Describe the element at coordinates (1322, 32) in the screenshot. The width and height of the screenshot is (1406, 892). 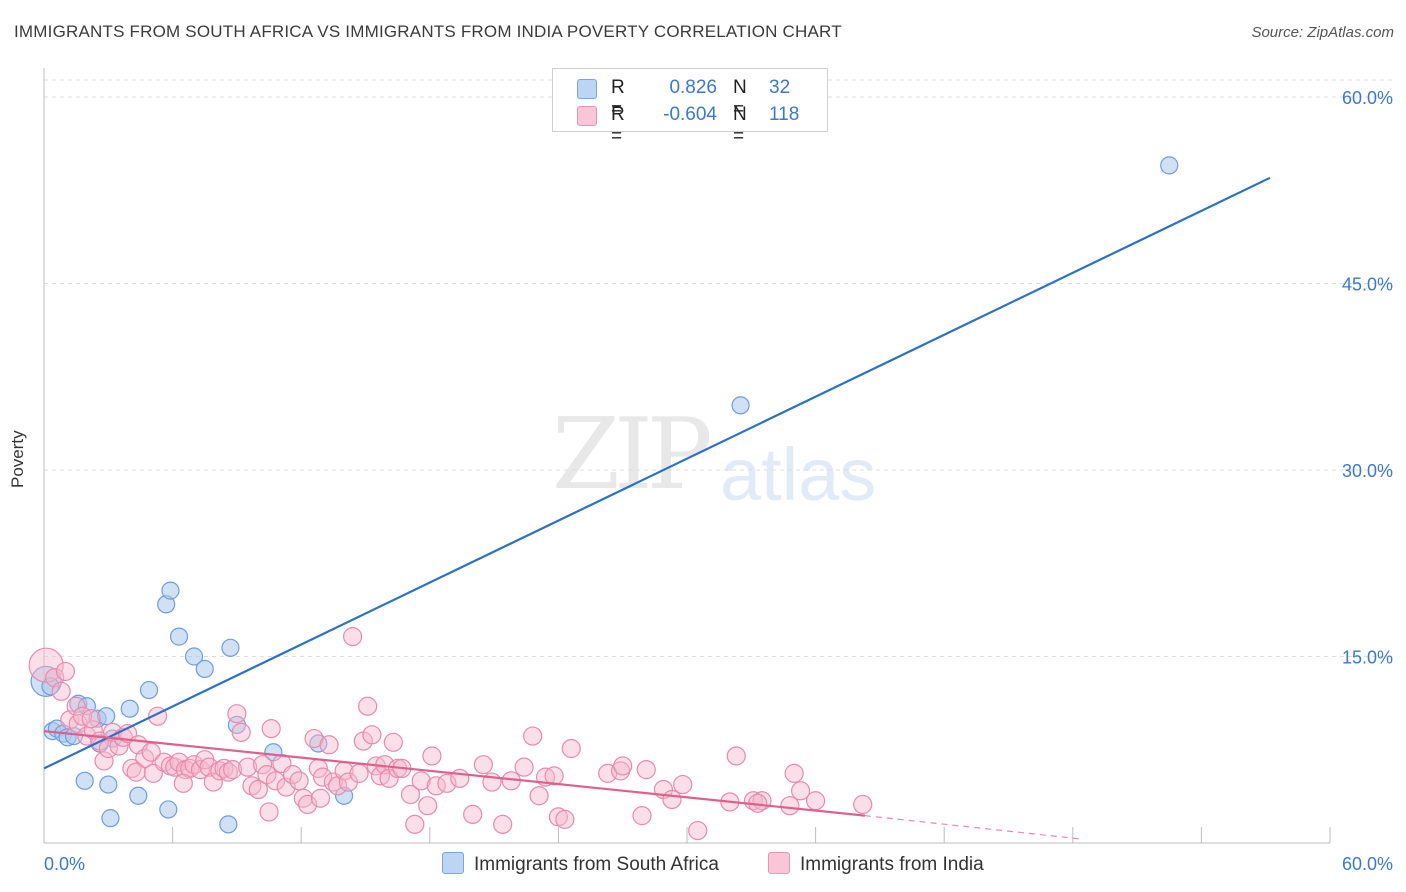
I see `chart-source: Source: ZipAtlas.com` at that location.